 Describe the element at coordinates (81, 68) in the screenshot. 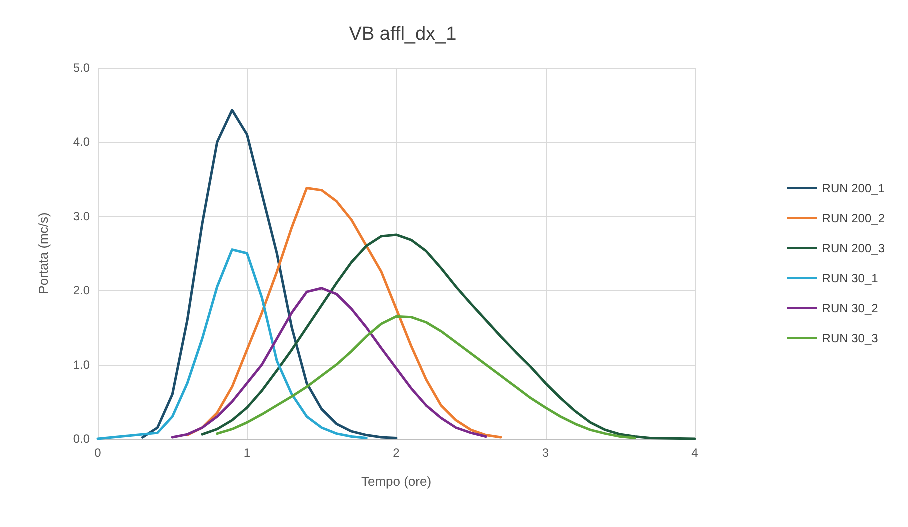

I see `y-tick-label: 5.0` at that location.